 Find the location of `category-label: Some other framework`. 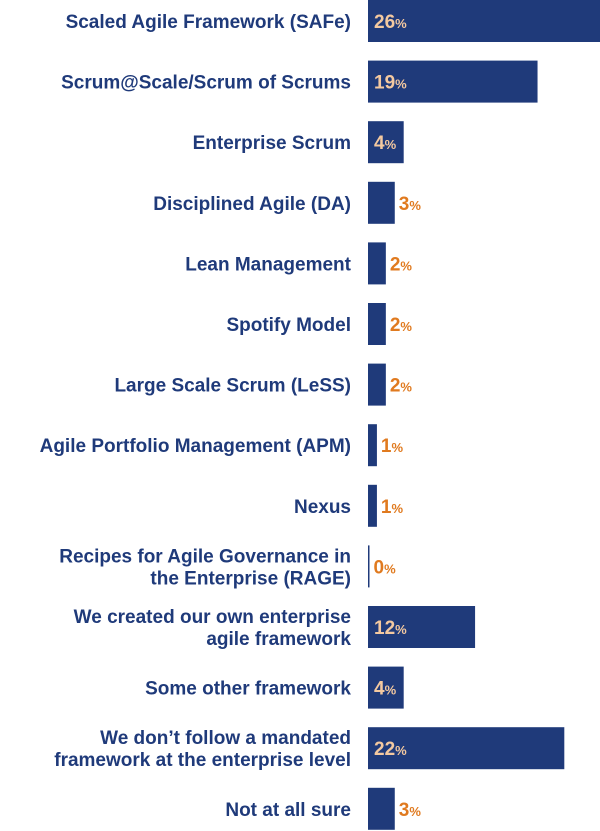

category-label: Some other framework is located at coordinates (248, 689).